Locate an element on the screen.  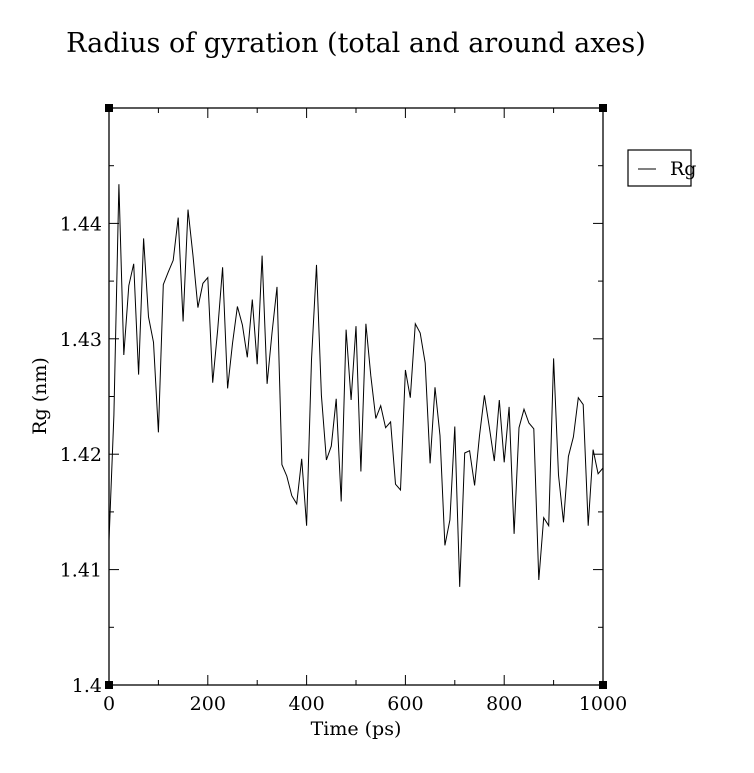
y-tick-label: 1.41 is located at coordinates (81, 571).